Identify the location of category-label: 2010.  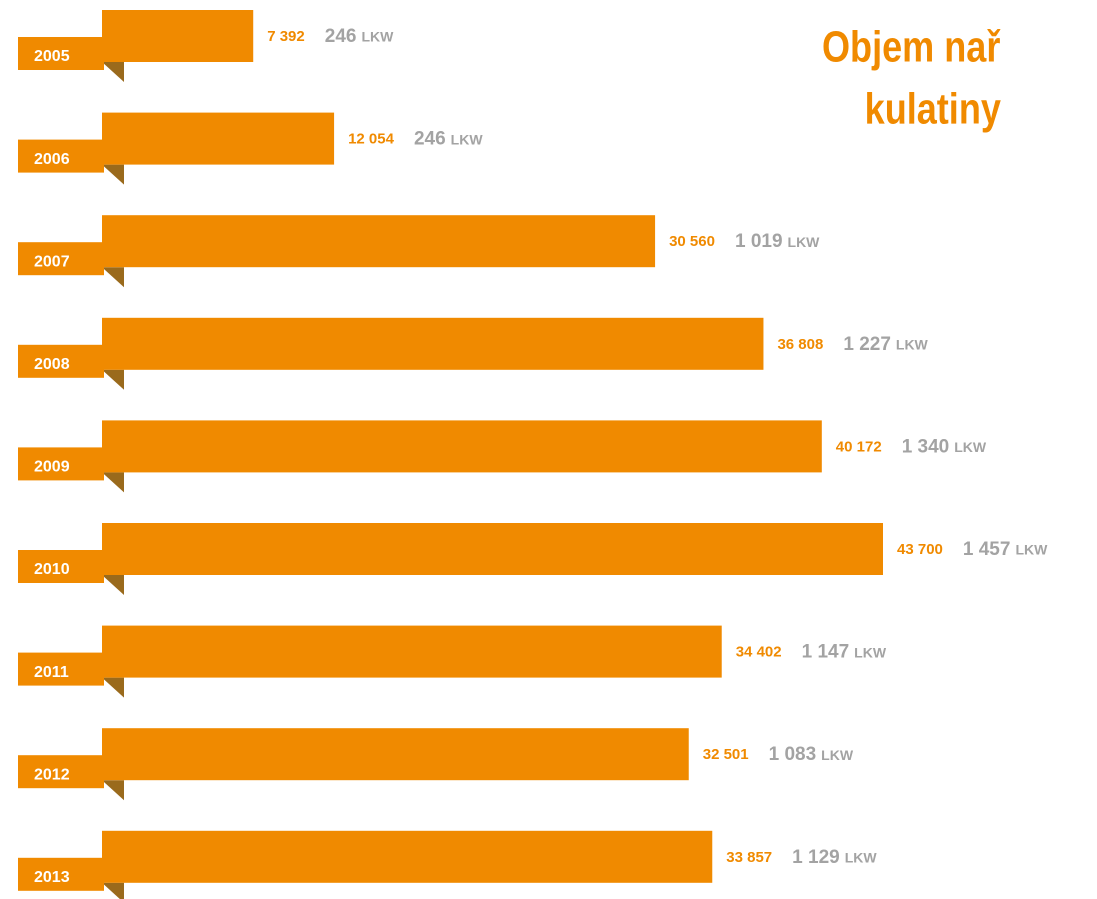
(52, 569).